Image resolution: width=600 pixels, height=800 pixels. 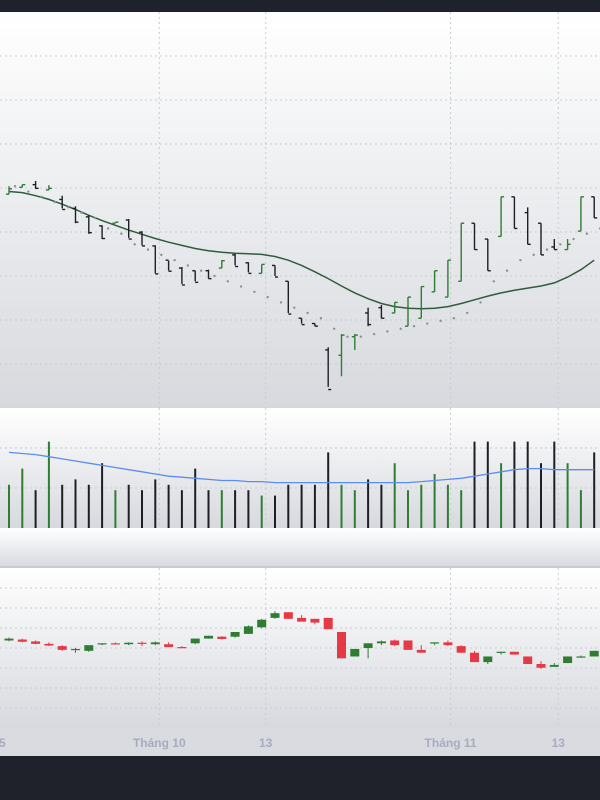 I want to click on x-axis-tick-label: 5, so click(x=3, y=743).